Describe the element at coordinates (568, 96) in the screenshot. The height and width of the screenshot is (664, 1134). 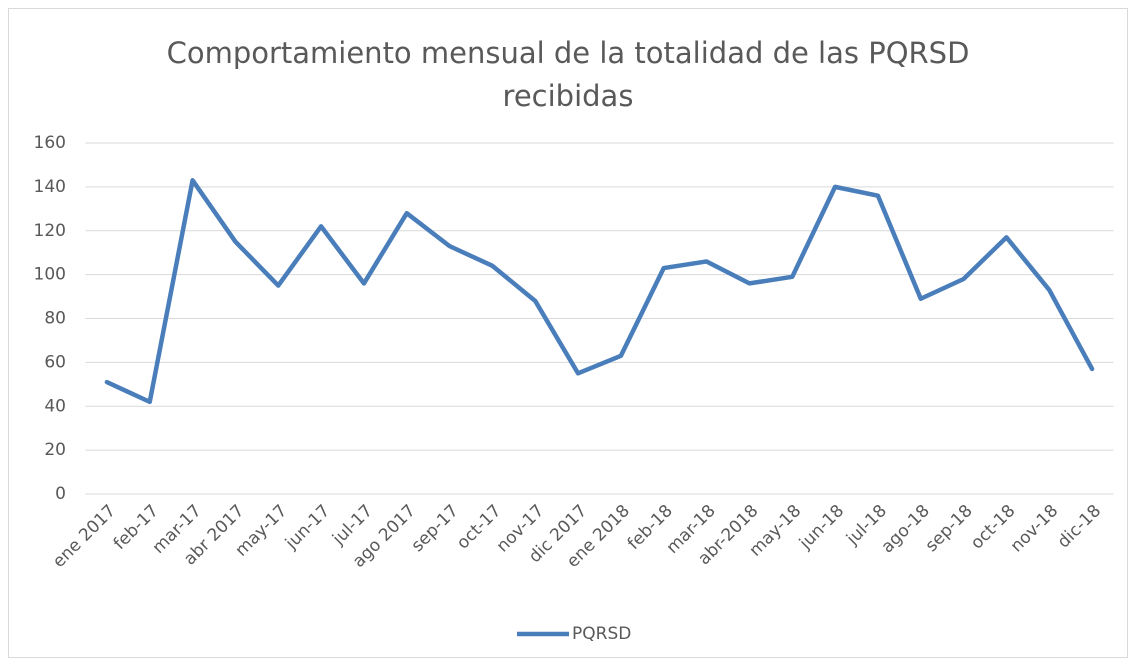
I see `chart-subtitle: recibidas` at that location.